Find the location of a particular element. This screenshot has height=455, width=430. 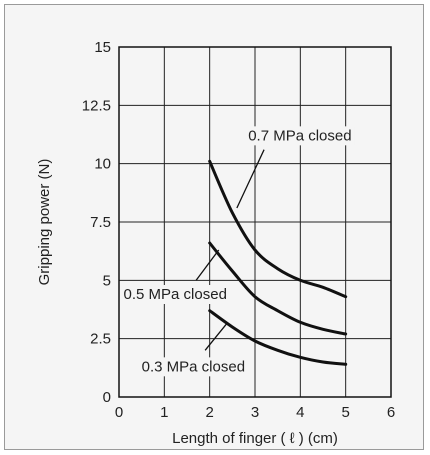

x-tick-label-4: 4 is located at coordinates (300, 412).